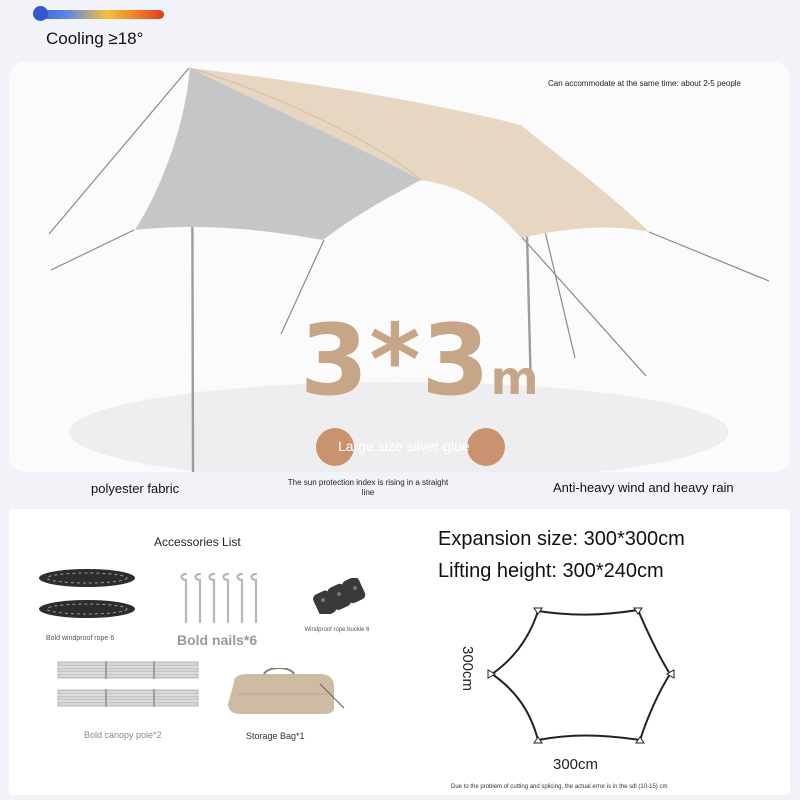 This screenshot has height=800, width=800. I want to click on pole-label: Bold canopy pole*2, so click(123, 735).